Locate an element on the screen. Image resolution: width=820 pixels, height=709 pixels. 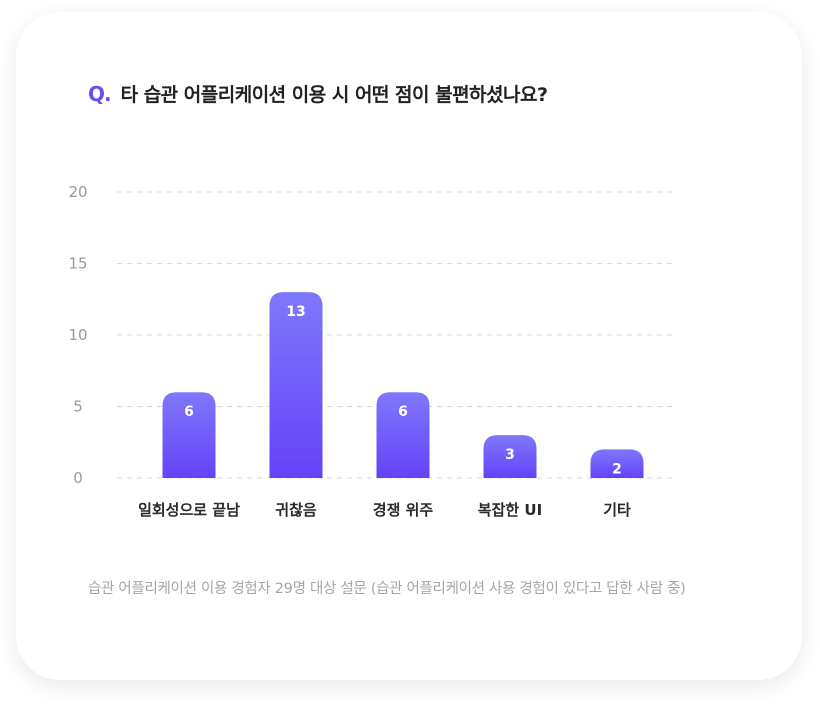
y-tick-label: 0 is located at coordinates (78, 478).